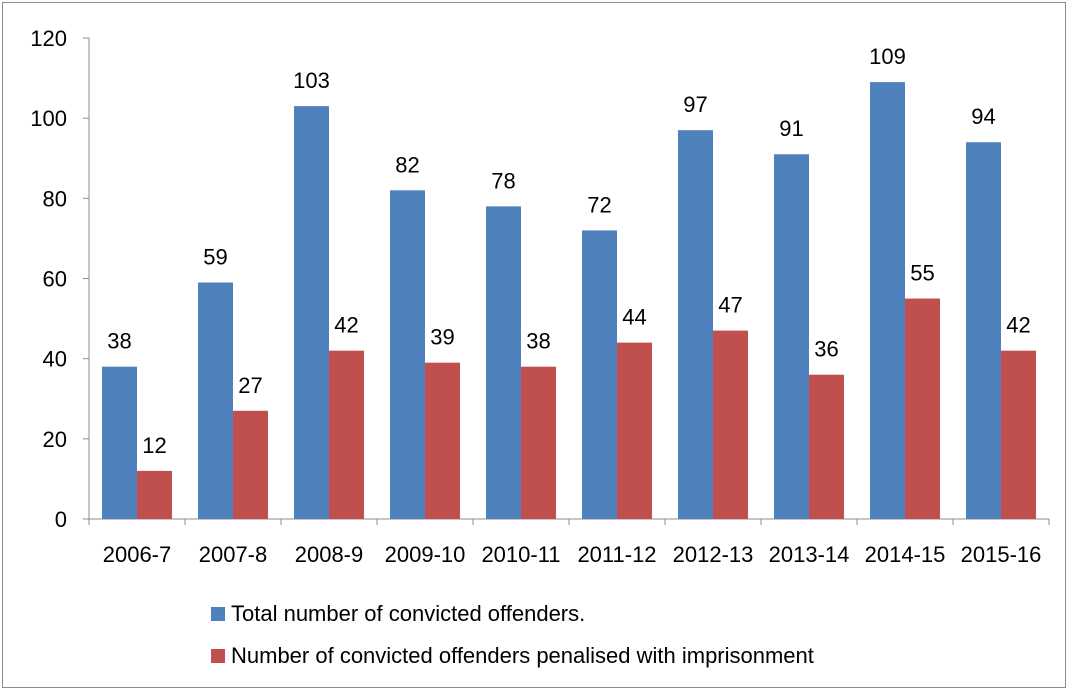 The width and height of the screenshot is (1071, 692). What do you see at coordinates (55, 279) in the screenshot?
I see `y-tick-label: 60` at bounding box center [55, 279].